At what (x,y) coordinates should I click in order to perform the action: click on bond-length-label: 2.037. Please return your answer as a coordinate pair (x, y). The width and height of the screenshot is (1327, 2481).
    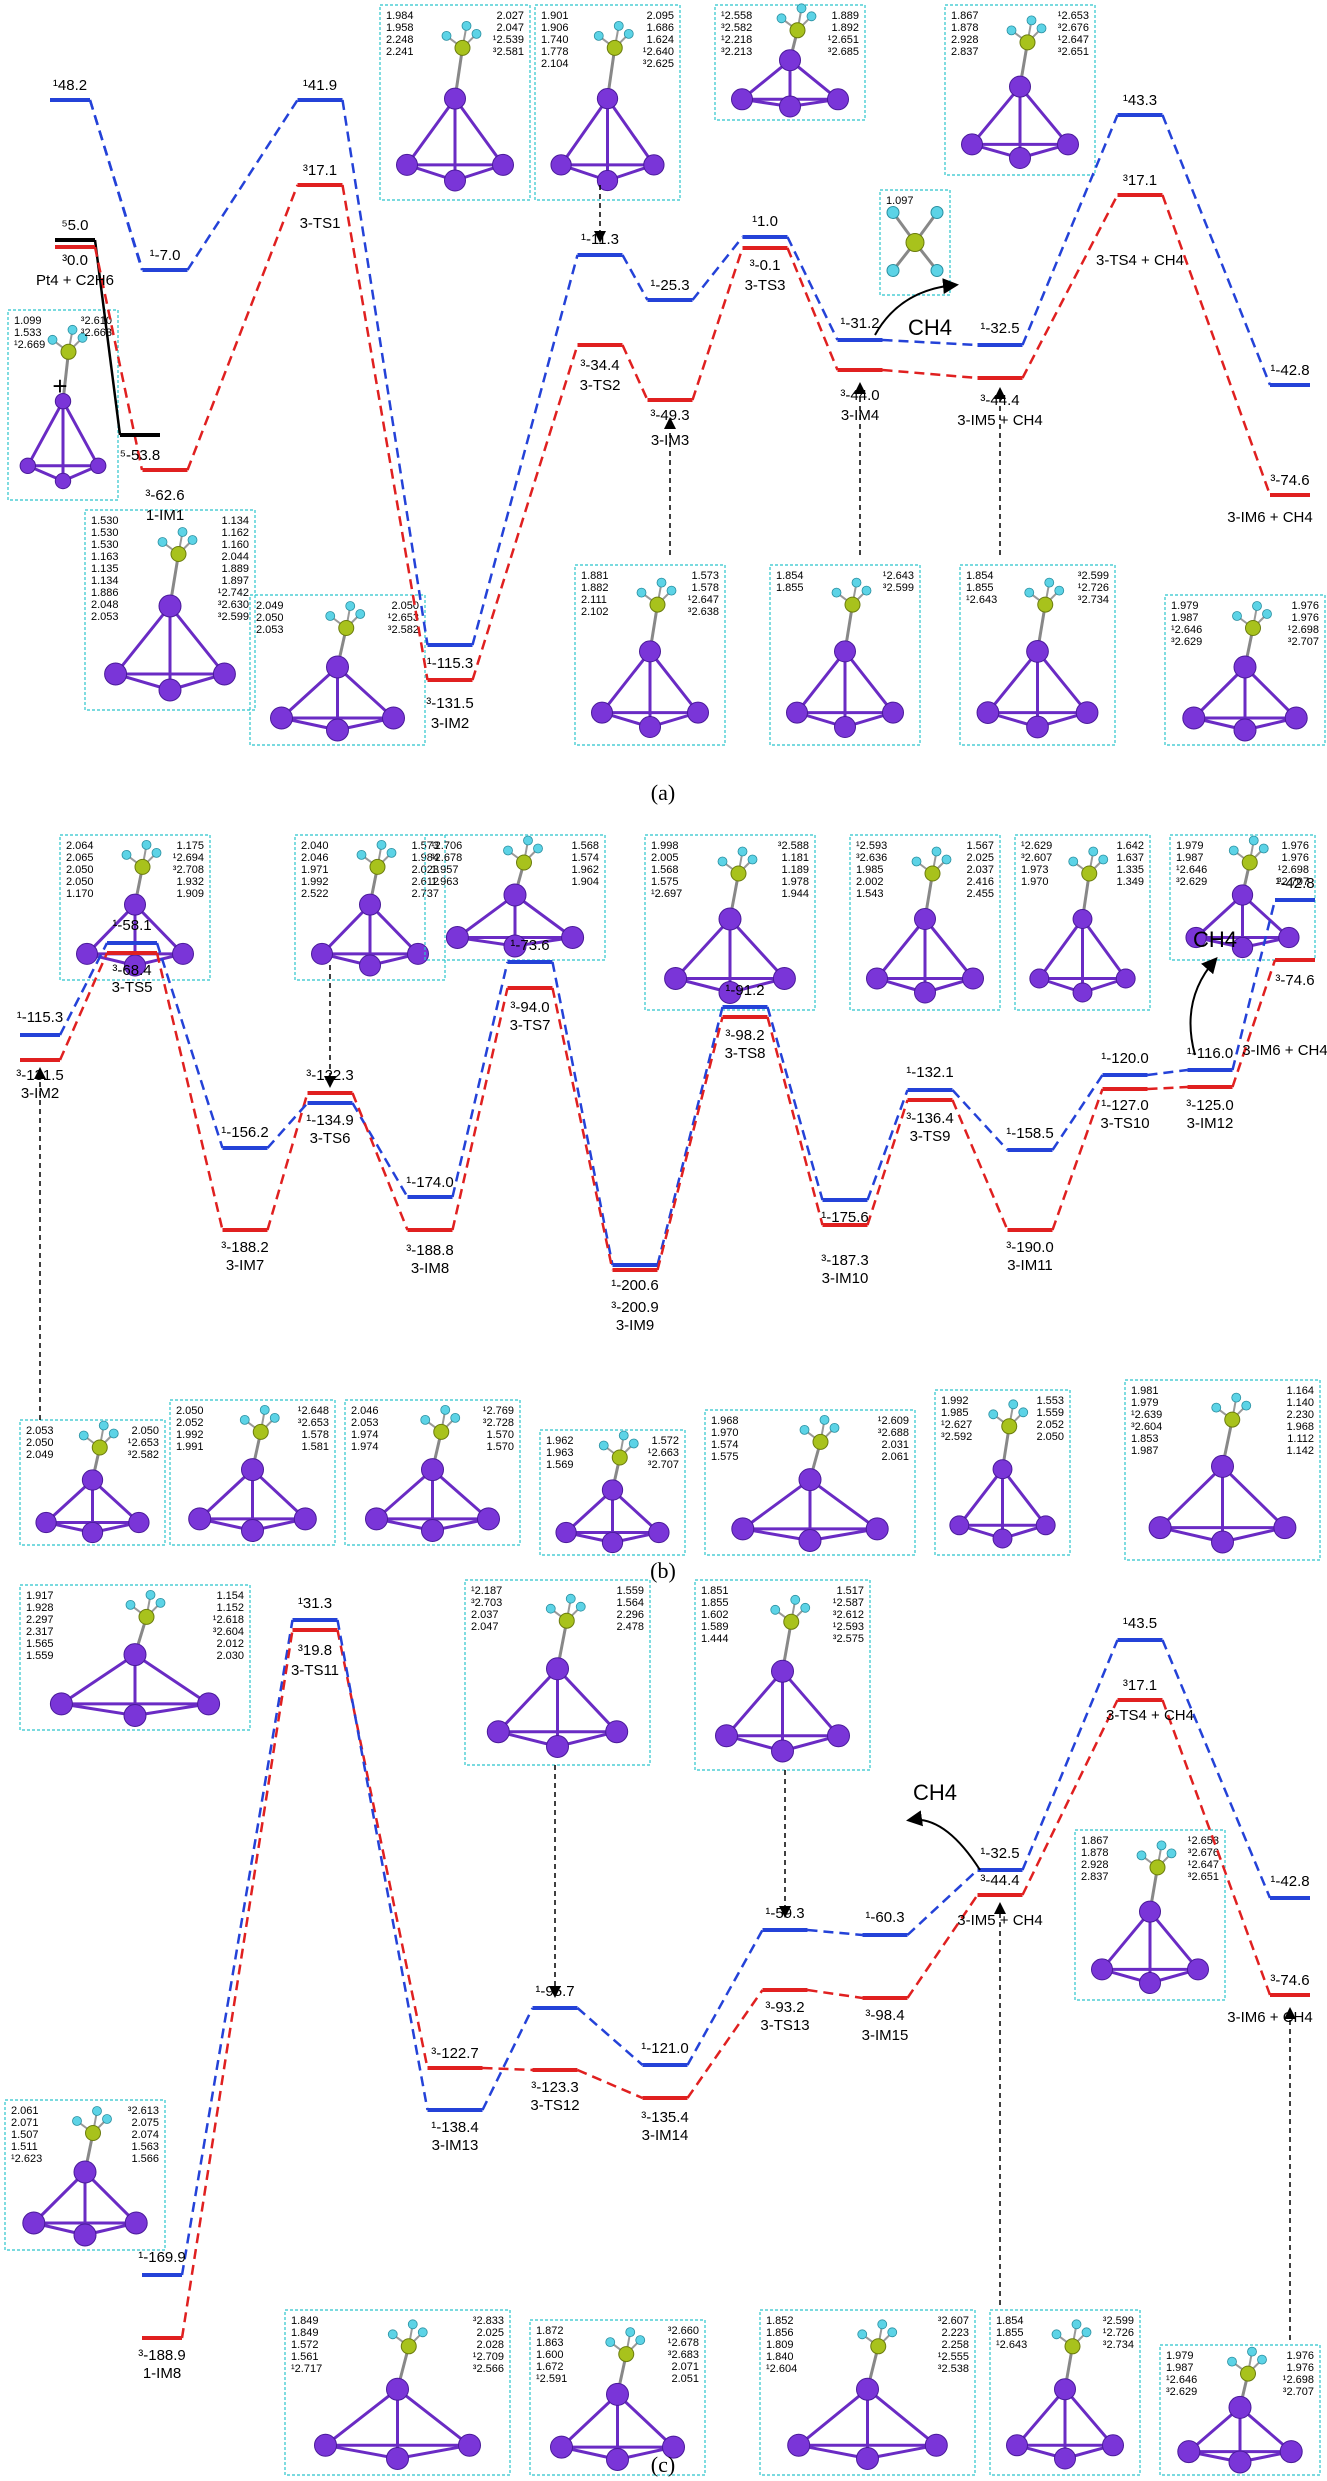
    Looking at the image, I should click on (980, 870).